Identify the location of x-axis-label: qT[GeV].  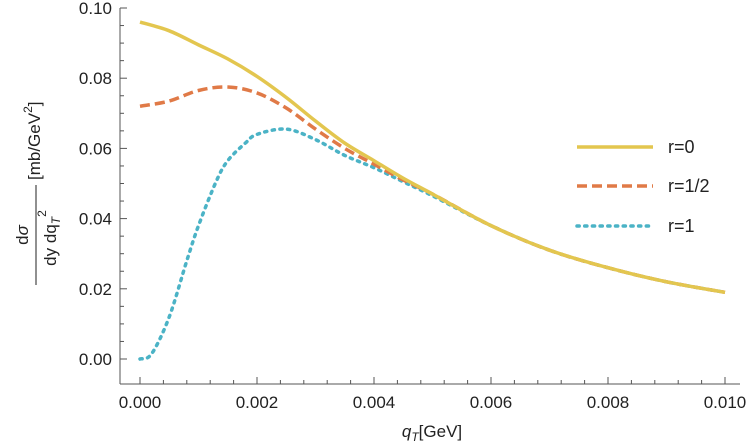
(432, 432).